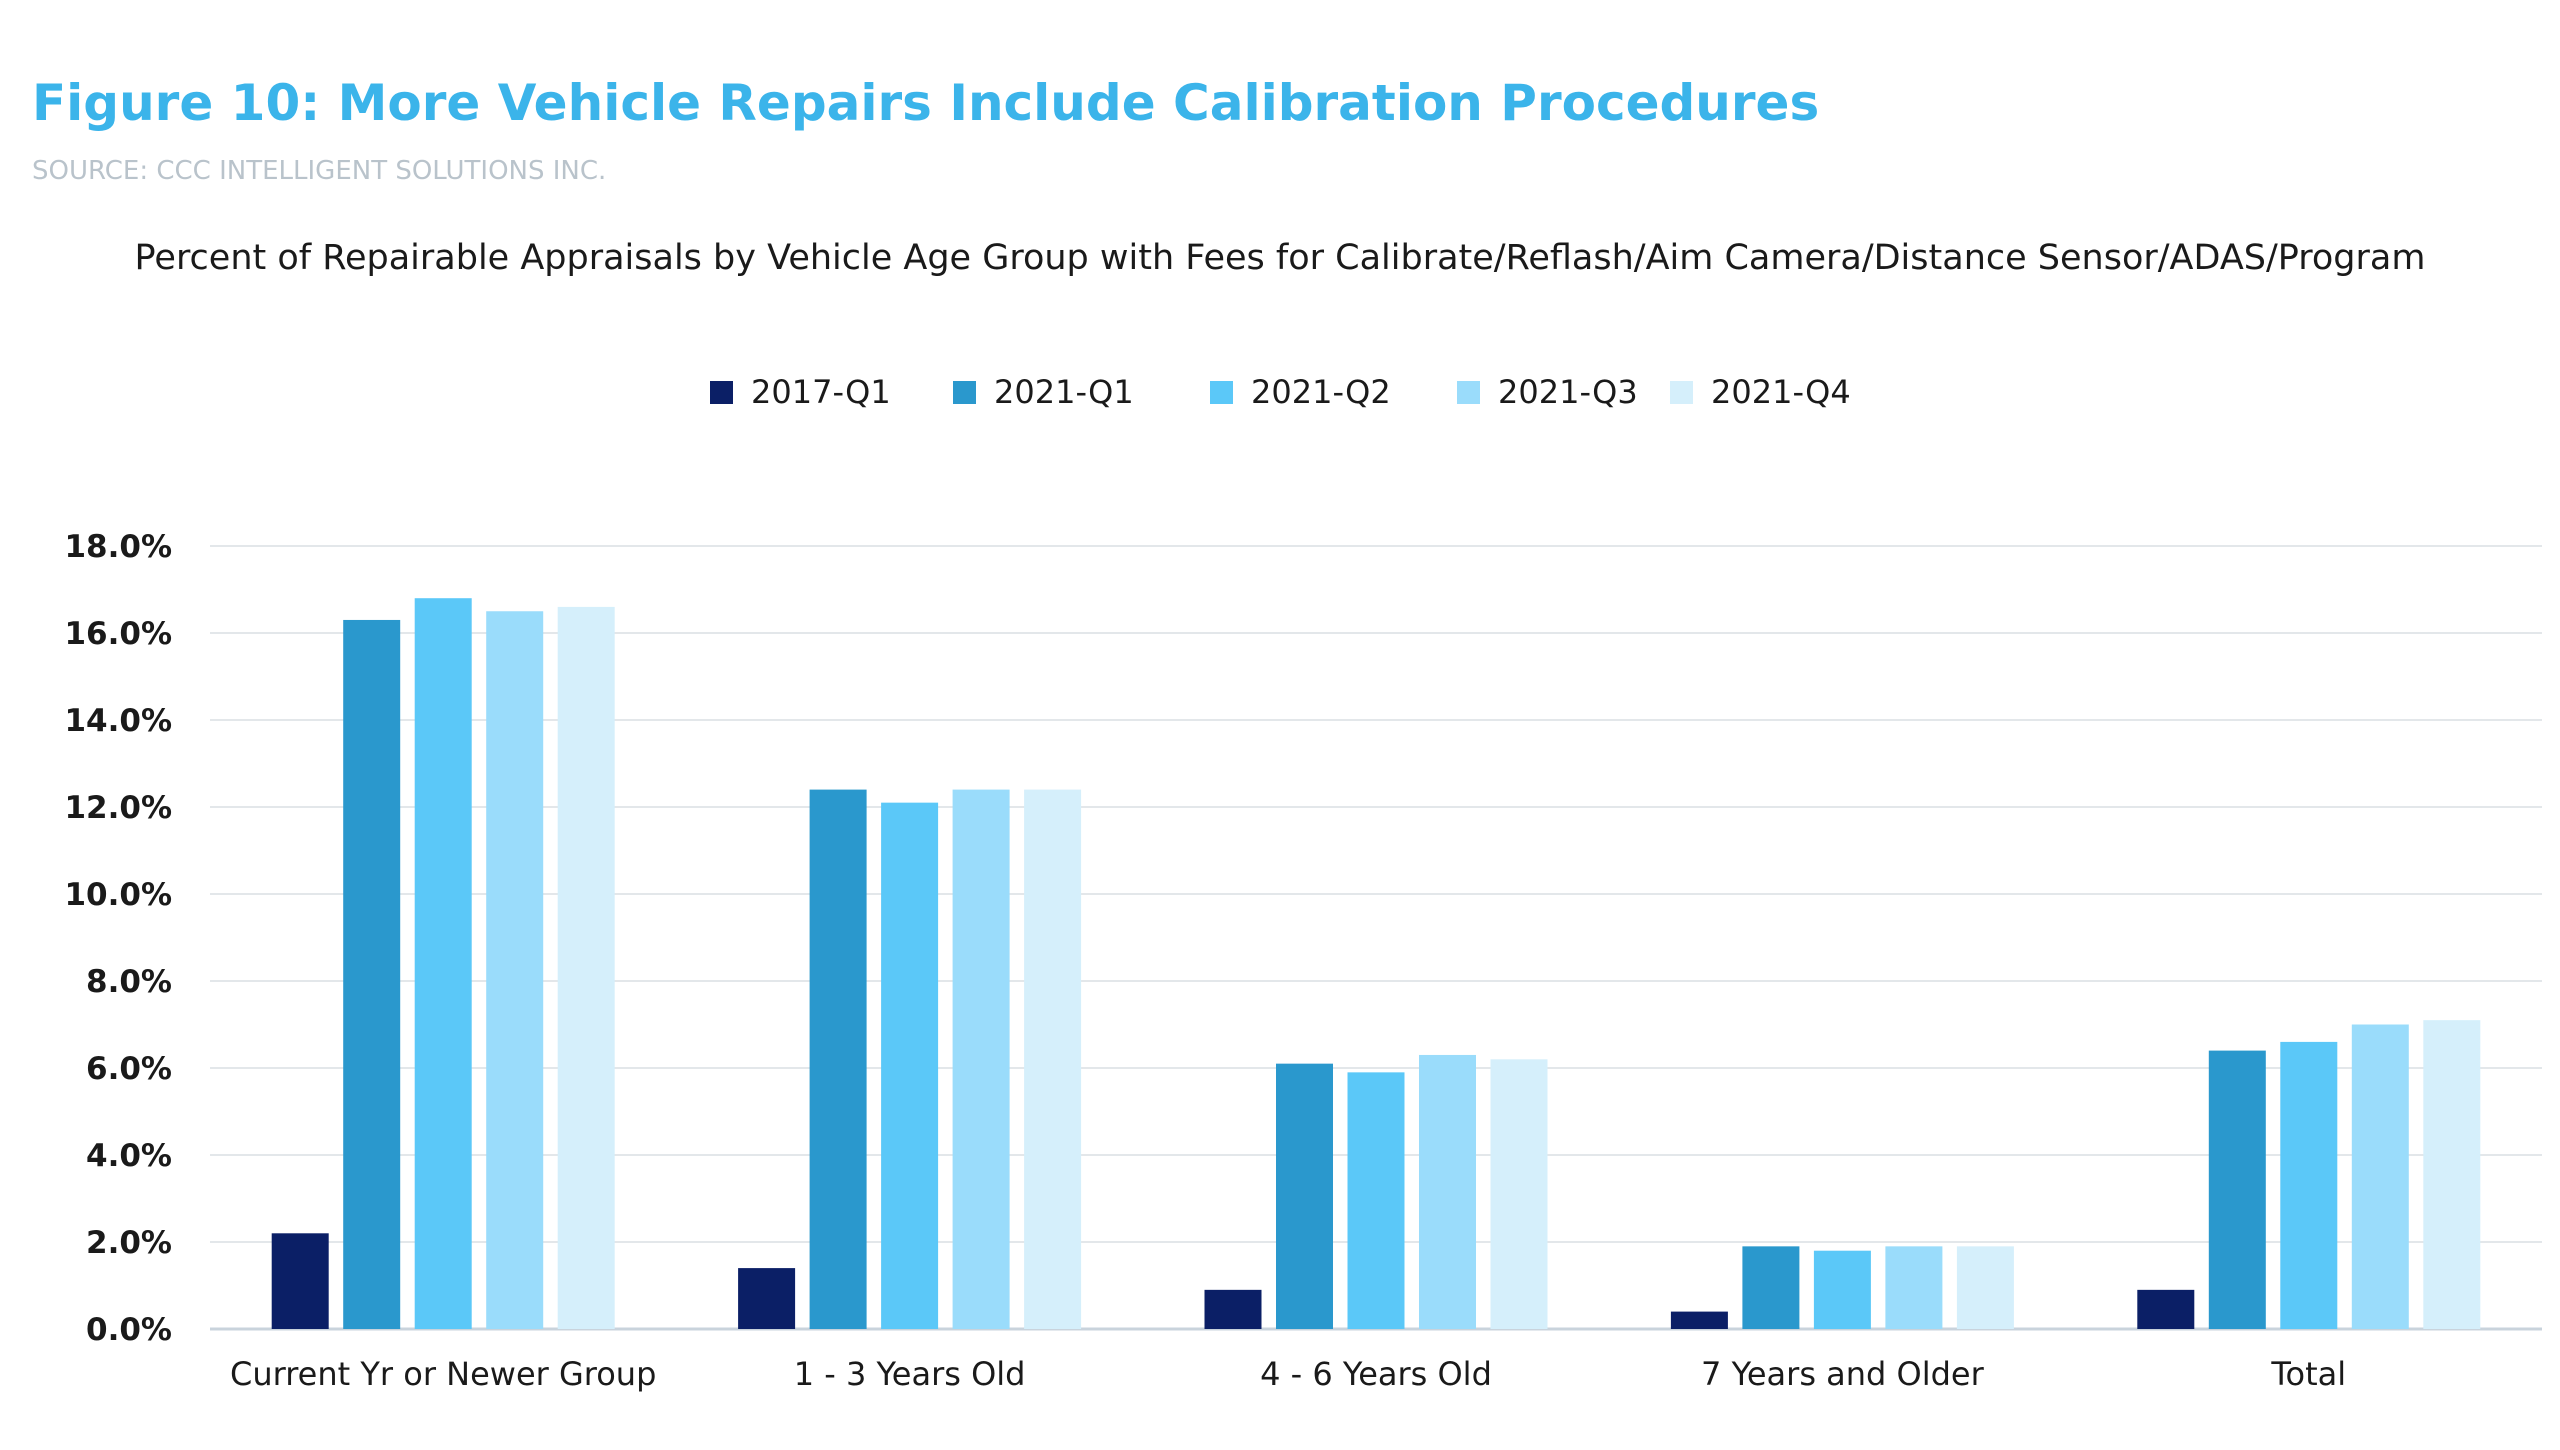  What do you see at coordinates (1568, 392) in the screenshot?
I see `legend-label: 2021-Q3` at bounding box center [1568, 392].